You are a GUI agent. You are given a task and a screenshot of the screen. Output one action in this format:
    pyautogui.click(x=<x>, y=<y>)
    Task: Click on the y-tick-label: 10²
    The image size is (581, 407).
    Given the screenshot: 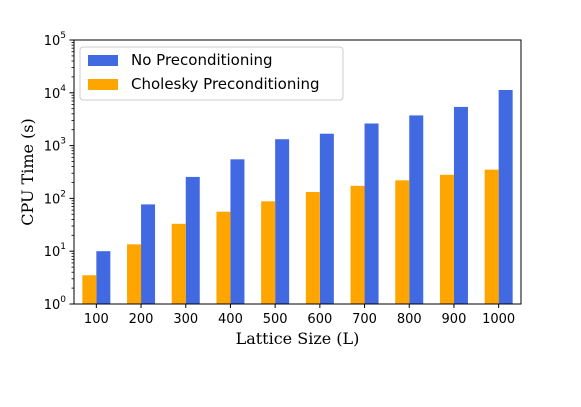 What is the action you would take?
    pyautogui.click(x=55, y=198)
    